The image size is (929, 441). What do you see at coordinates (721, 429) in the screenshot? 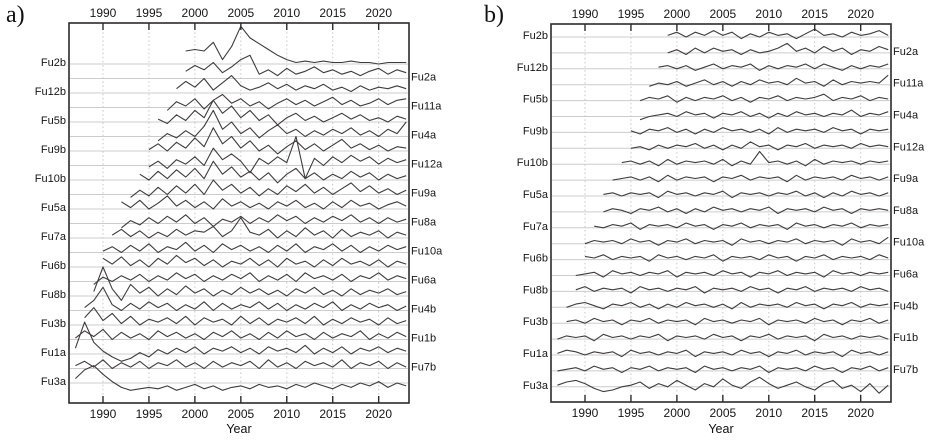
I see `panel-b-xaxis-title: Year` at bounding box center [721, 429].